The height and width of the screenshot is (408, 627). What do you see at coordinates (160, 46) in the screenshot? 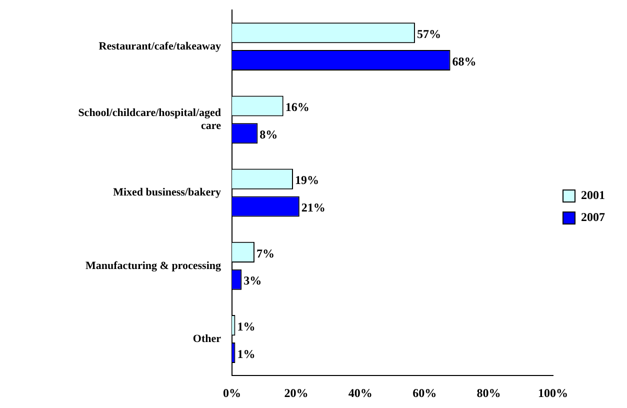
I see `y-tick-label: Restaurant/cafe/takeaway` at bounding box center [160, 46].